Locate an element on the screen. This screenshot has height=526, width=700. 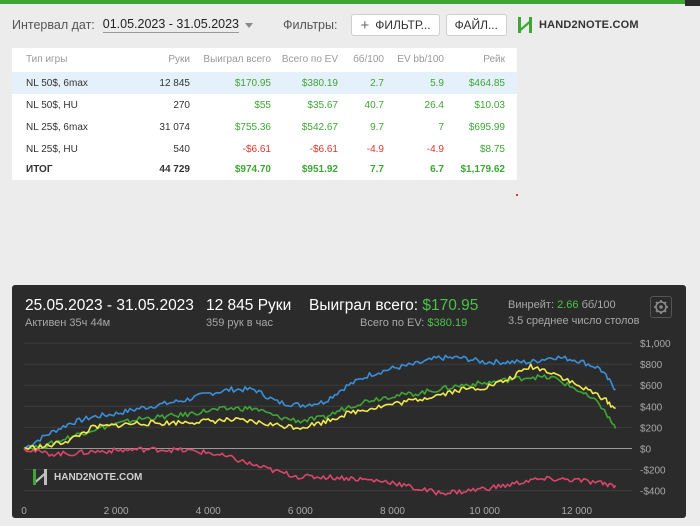
table-cell: 6.7 is located at coordinates (437, 169).